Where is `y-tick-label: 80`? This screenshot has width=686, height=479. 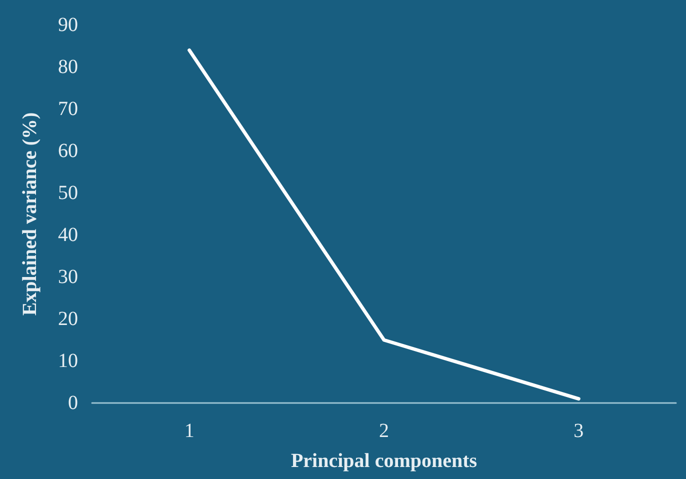 y-tick-label: 80 is located at coordinates (68, 67).